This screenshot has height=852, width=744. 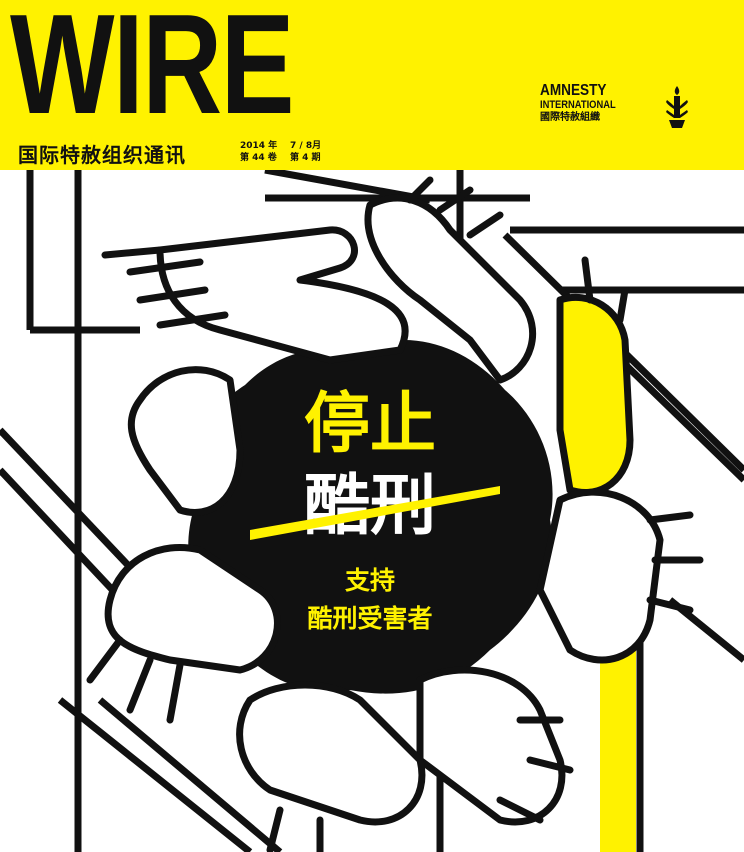 I want to click on amnesty-logo-text: AMNESTY INTERNATIONAL 國際特赦組織, so click(x=580, y=103).